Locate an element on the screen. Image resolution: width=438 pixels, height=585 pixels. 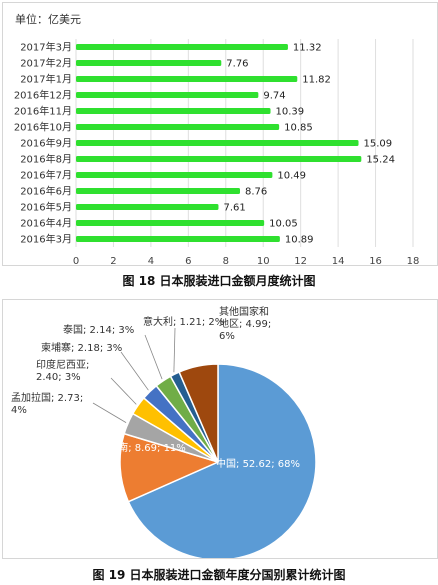
bar-value-label: 15.24 is located at coordinates (380, 160).